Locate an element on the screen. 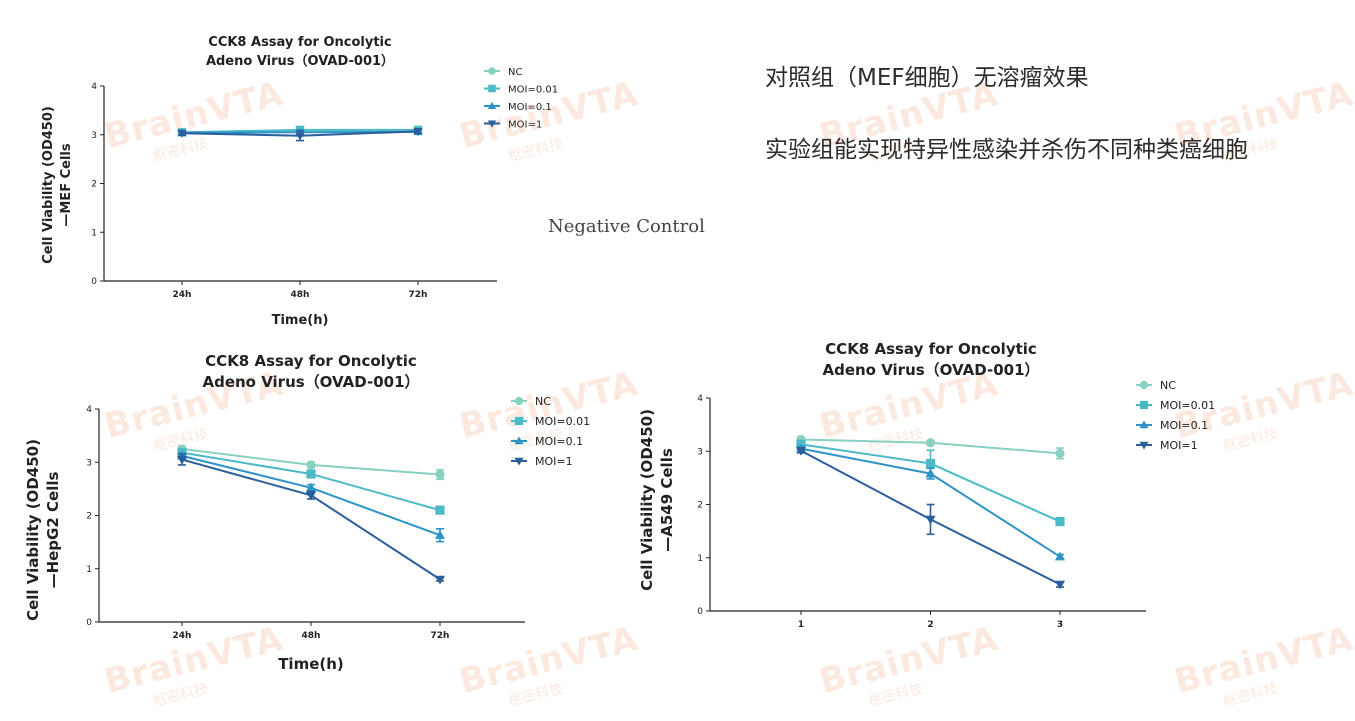 This screenshot has height=721, width=1355. x-tick-label: 1 is located at coordinates (801, 625).